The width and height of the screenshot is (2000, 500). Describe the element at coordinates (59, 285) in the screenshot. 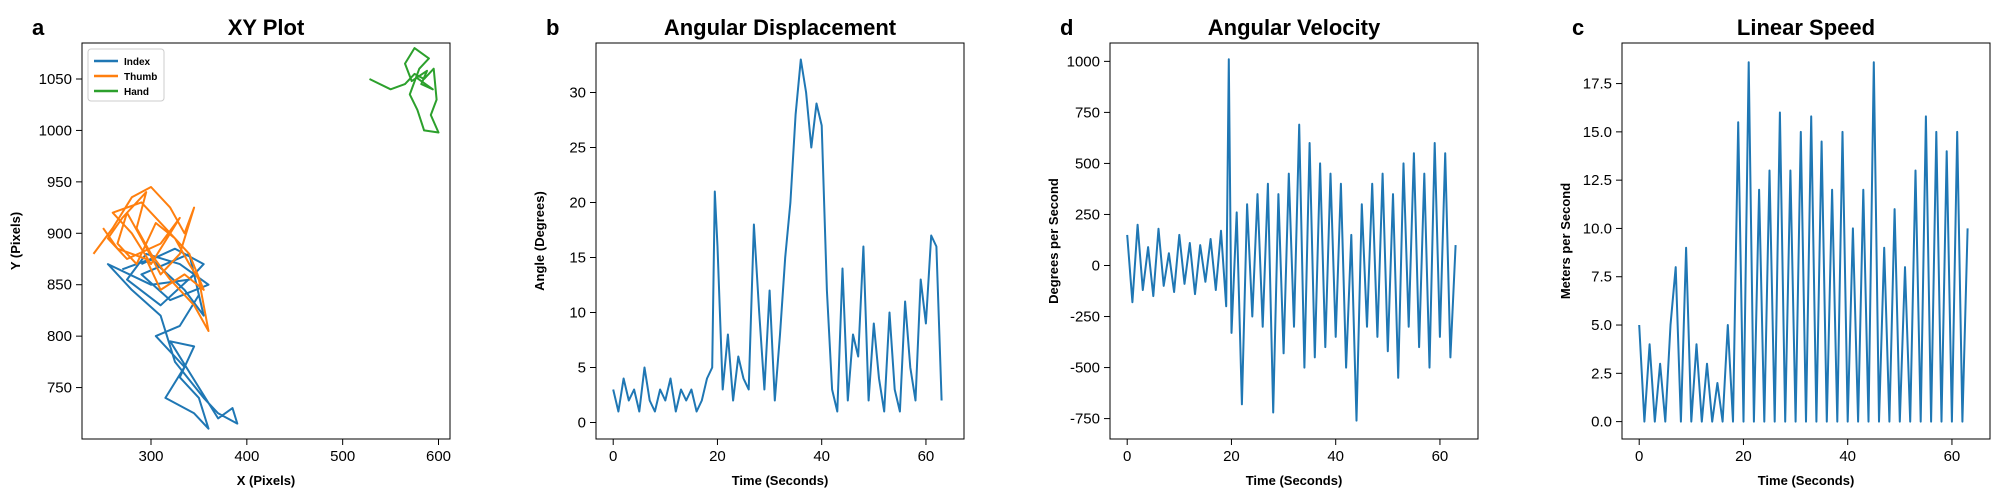

I see `y-tick-label: 850` at that location.